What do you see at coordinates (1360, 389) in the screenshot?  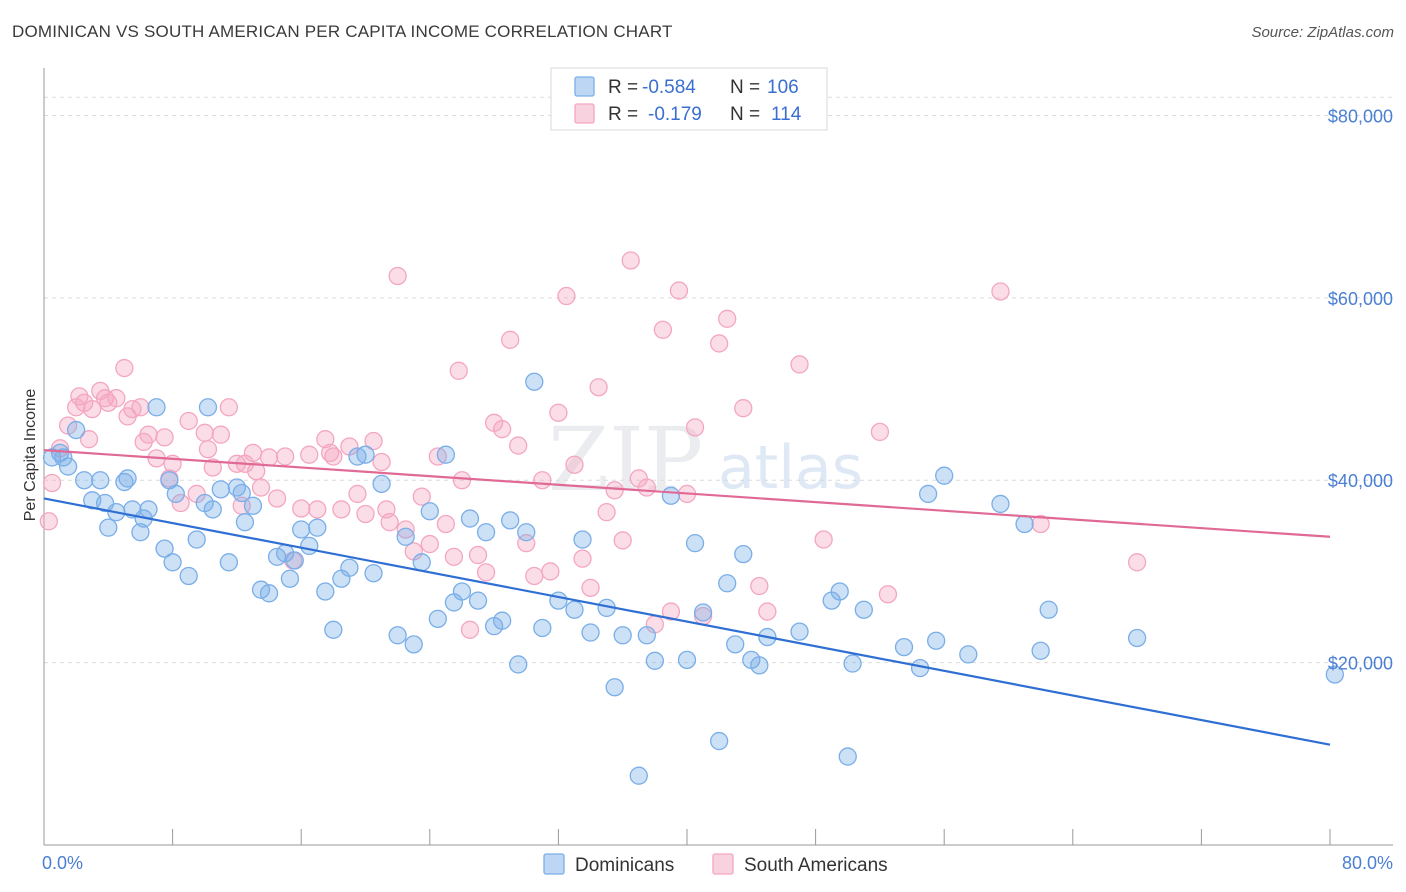 I see `y-tick-labels: $20,000 $40,000 $60,000 $80,000` at bounding box center [1360, 389].